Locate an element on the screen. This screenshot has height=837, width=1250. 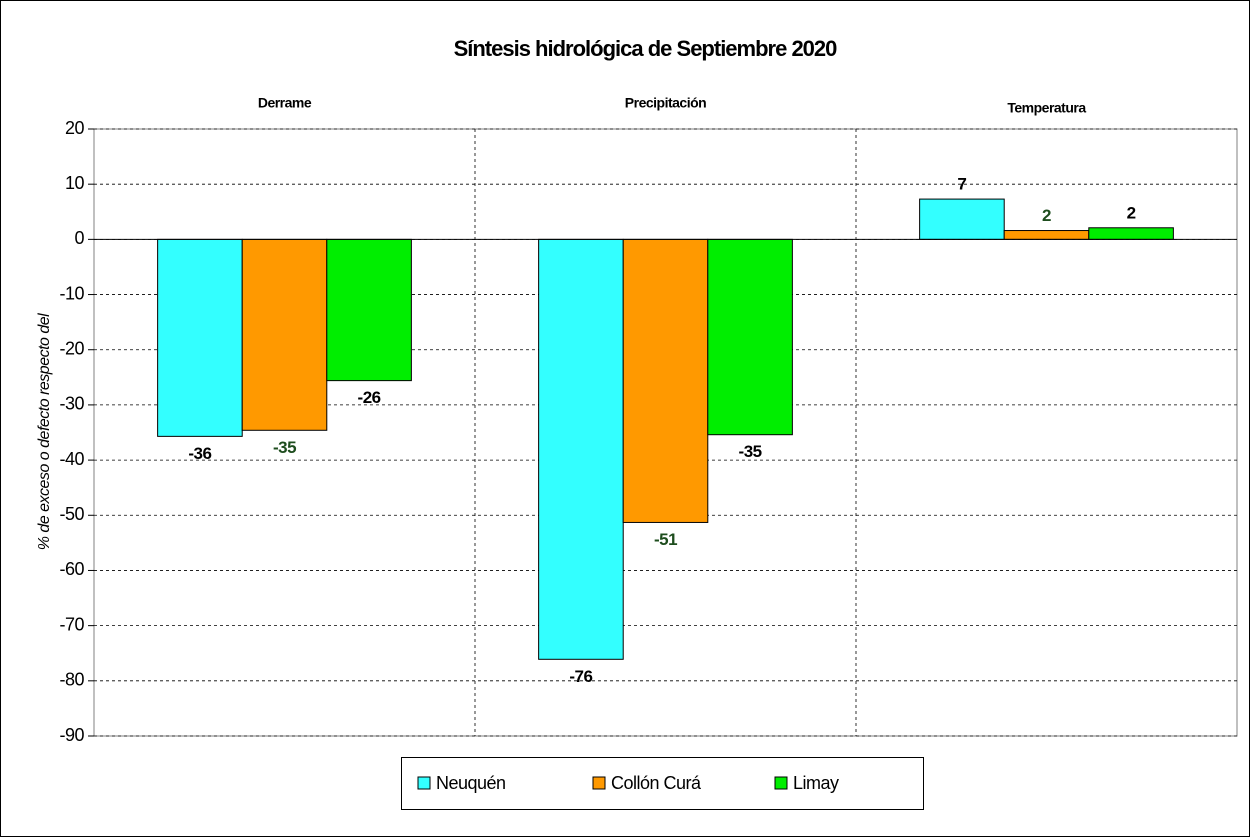
y-tick-label: -30 is located at coordinates (71, 404).